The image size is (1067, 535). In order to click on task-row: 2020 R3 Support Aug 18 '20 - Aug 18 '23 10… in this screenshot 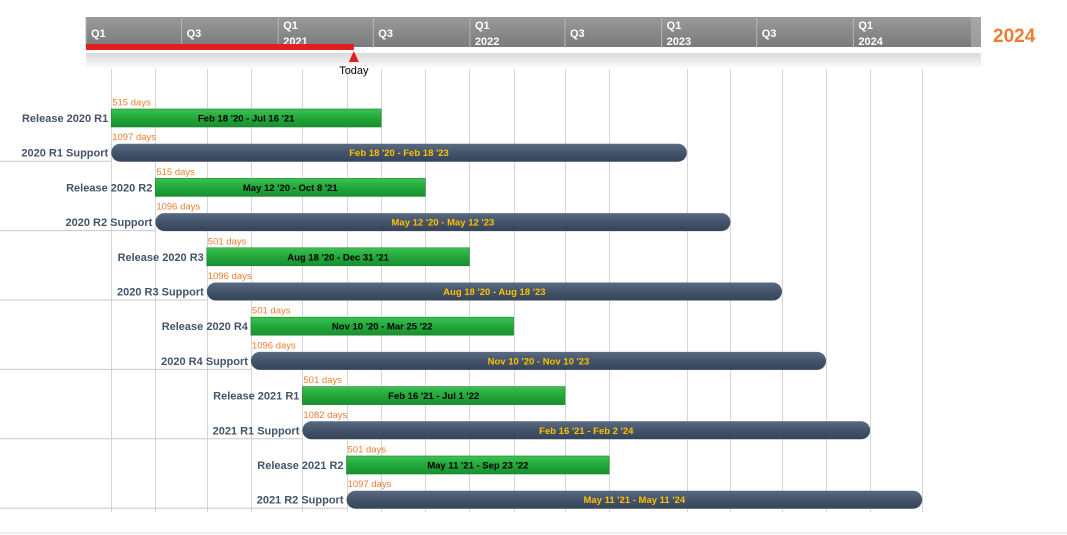, I will do `click(391, 286)`.